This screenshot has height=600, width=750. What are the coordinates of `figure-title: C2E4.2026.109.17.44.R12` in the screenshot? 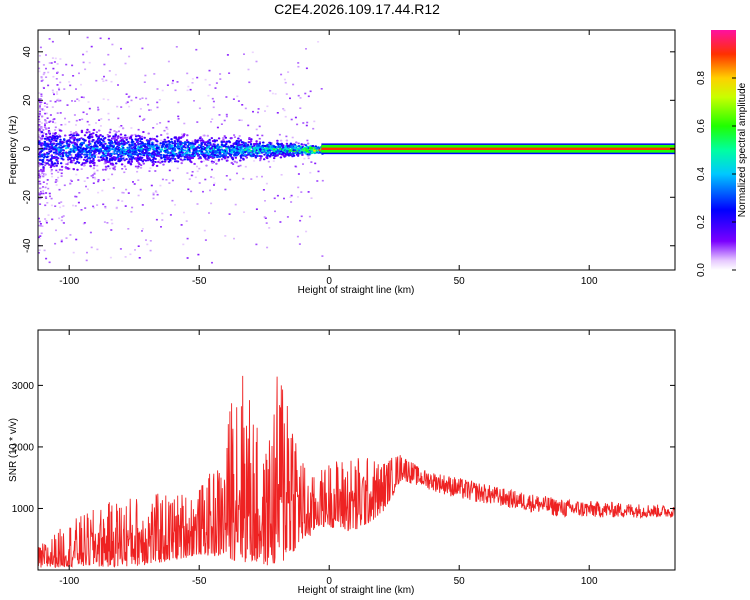 It's located at (357, 9).